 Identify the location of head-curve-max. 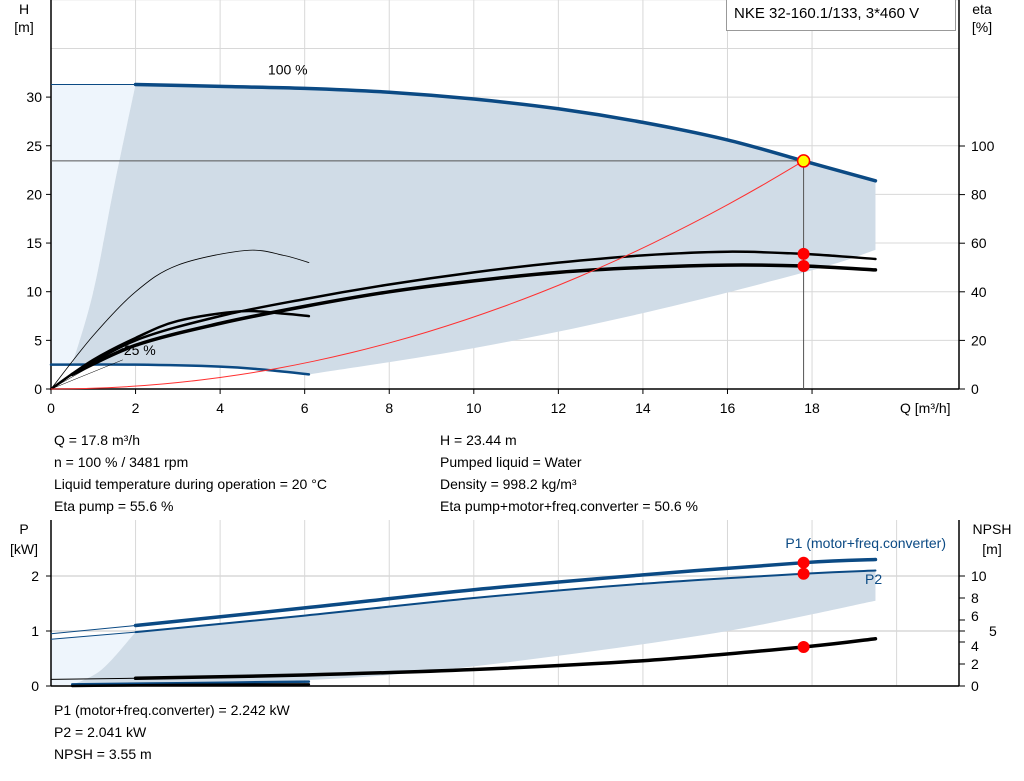
(505, 132).